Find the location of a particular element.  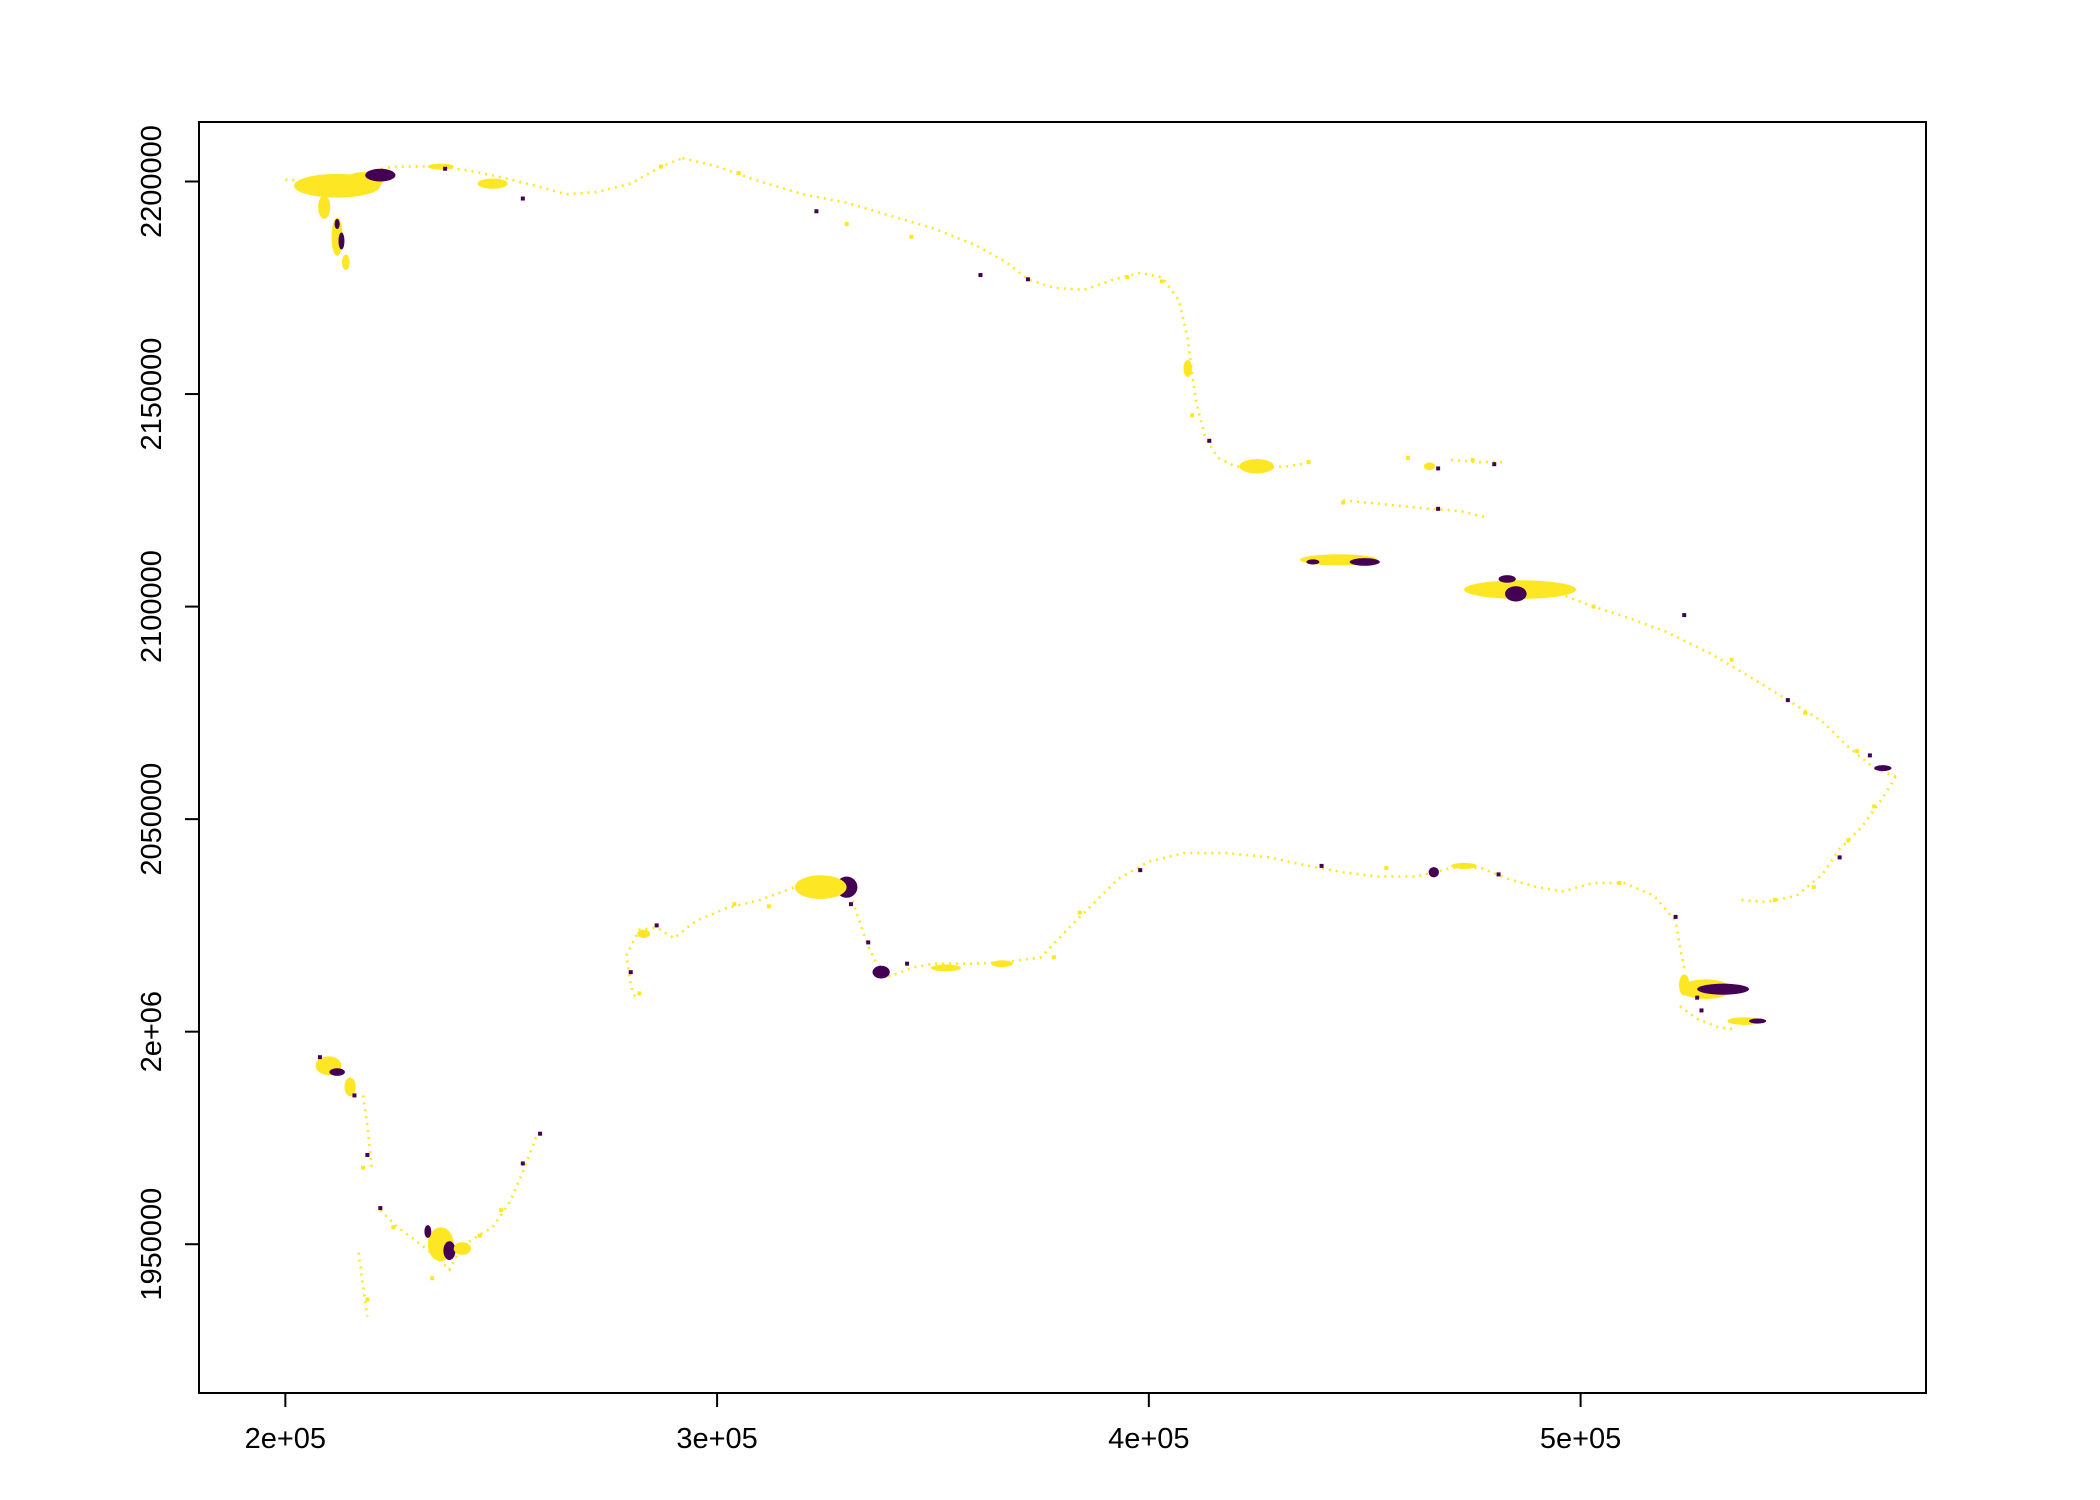

x-tick-label-2: 4e+05 is located at coordinates (1148, 1439).